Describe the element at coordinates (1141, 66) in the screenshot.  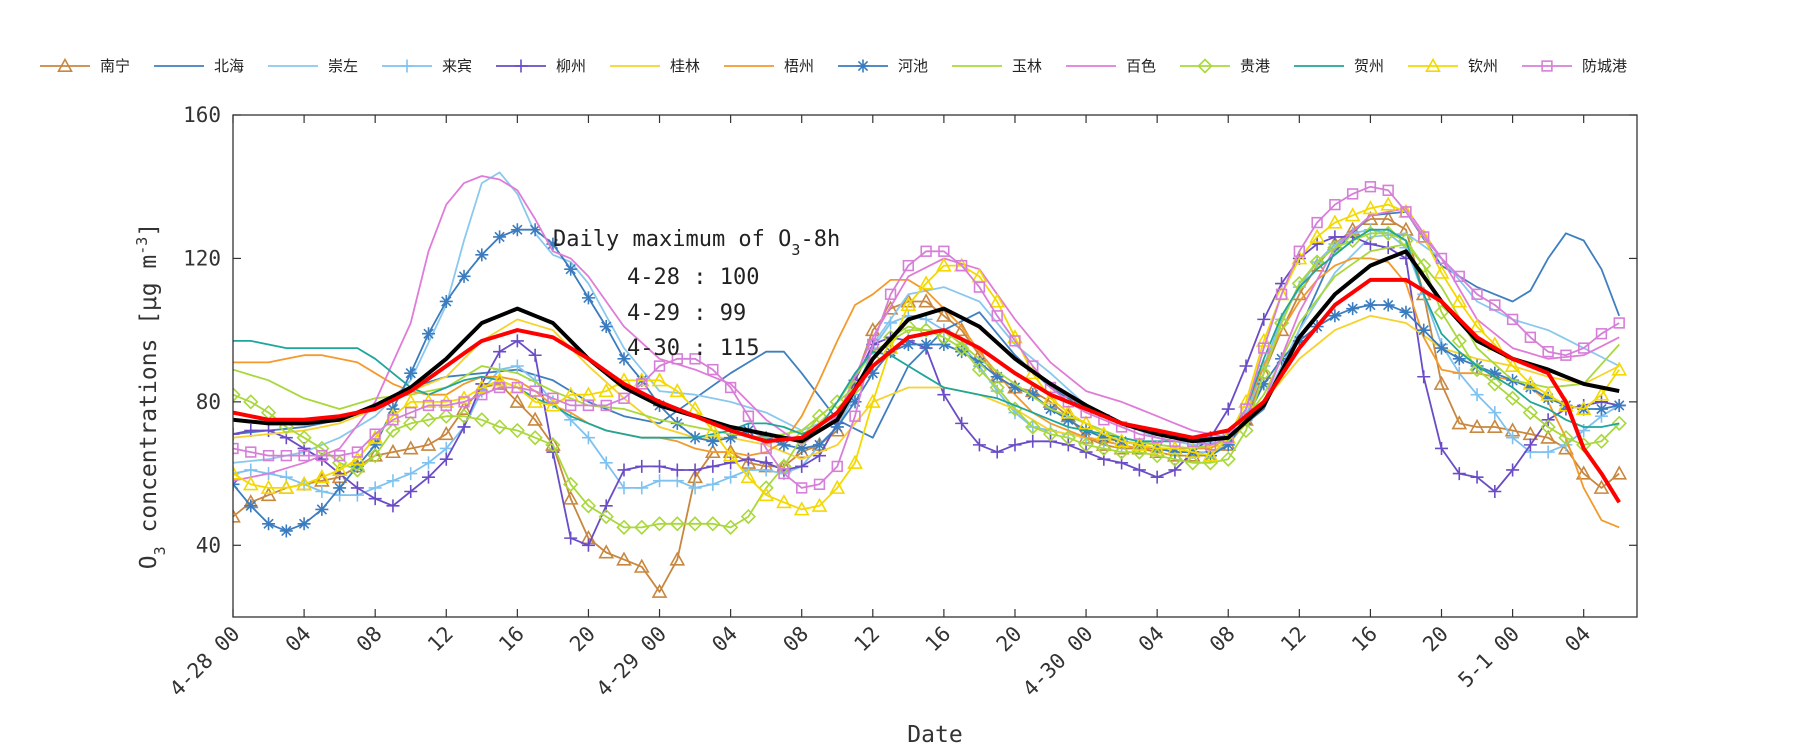
I see `legend-label: 百色` at that location.